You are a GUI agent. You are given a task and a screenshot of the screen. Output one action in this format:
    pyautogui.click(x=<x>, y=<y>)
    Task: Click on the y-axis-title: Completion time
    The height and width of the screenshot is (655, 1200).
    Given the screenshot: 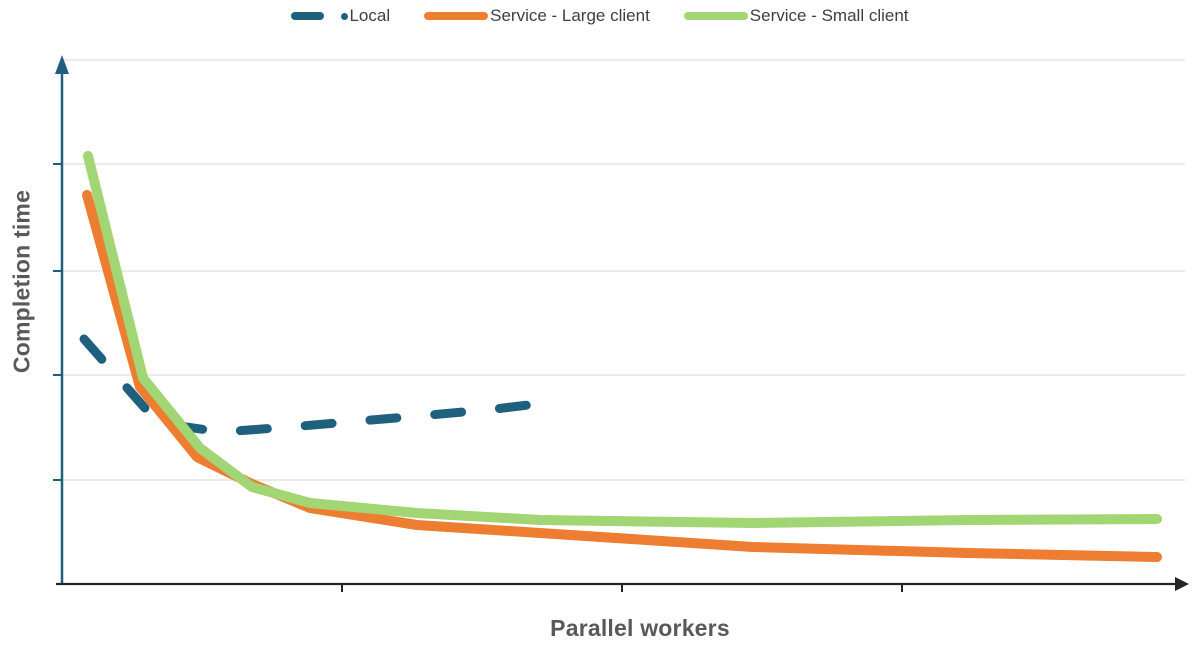 What is the action you would take?
    pyautogui.click(x=21, y=281)
    